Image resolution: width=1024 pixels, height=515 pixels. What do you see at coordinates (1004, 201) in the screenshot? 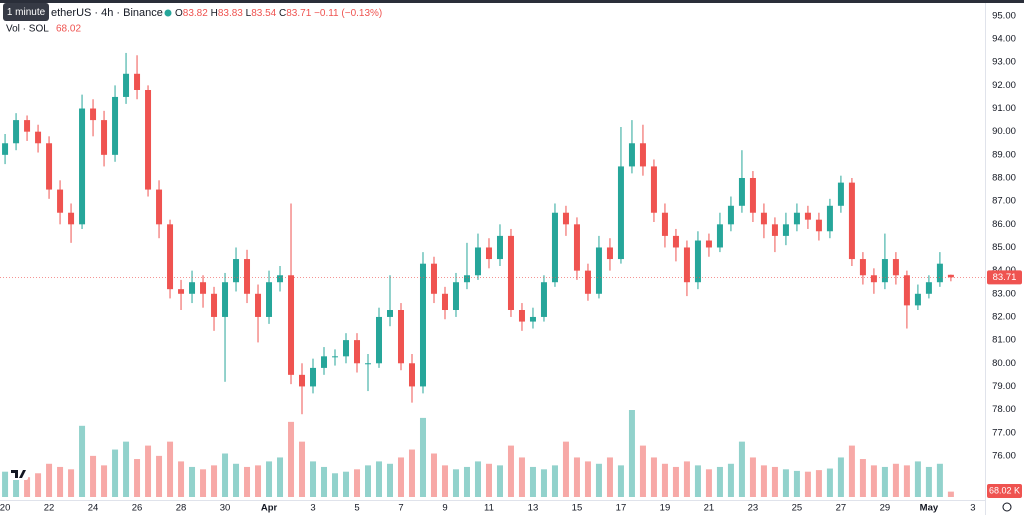
I see `y-tick-label: 87.00` at bounding box center [1004, 201].